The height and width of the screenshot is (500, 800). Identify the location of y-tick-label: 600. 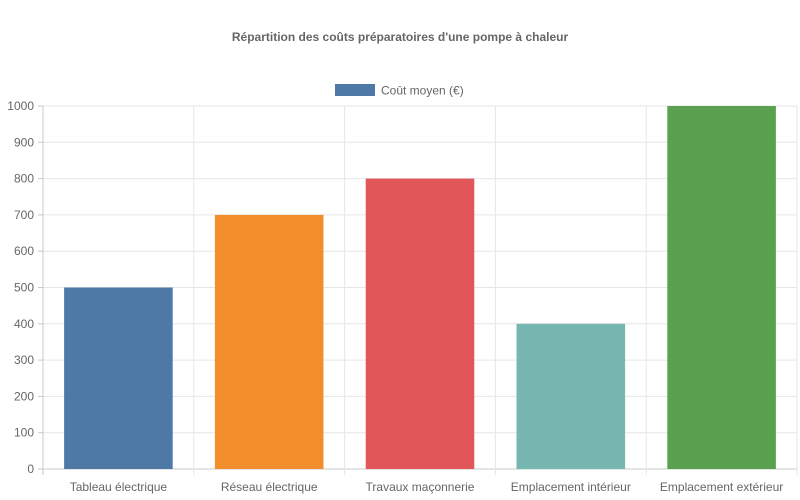
(24, 251).